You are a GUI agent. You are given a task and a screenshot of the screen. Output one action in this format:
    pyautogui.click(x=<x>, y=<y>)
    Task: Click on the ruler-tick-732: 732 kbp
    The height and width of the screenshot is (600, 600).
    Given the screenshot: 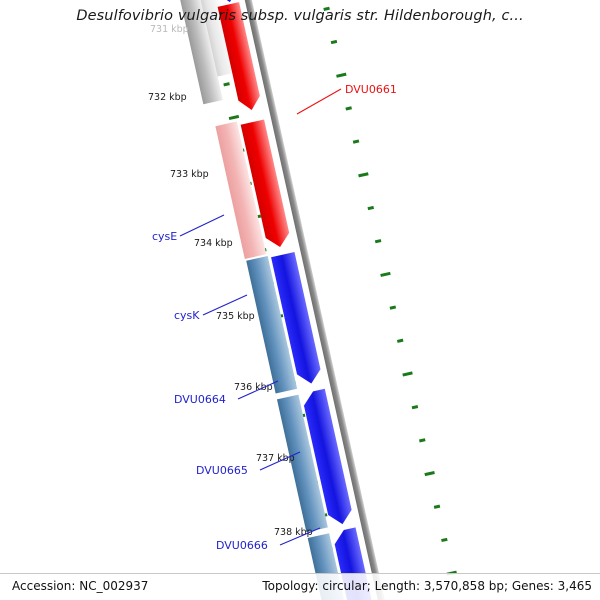 What is the action you would take?
    pyautogui.click(x=167, y=97)
    